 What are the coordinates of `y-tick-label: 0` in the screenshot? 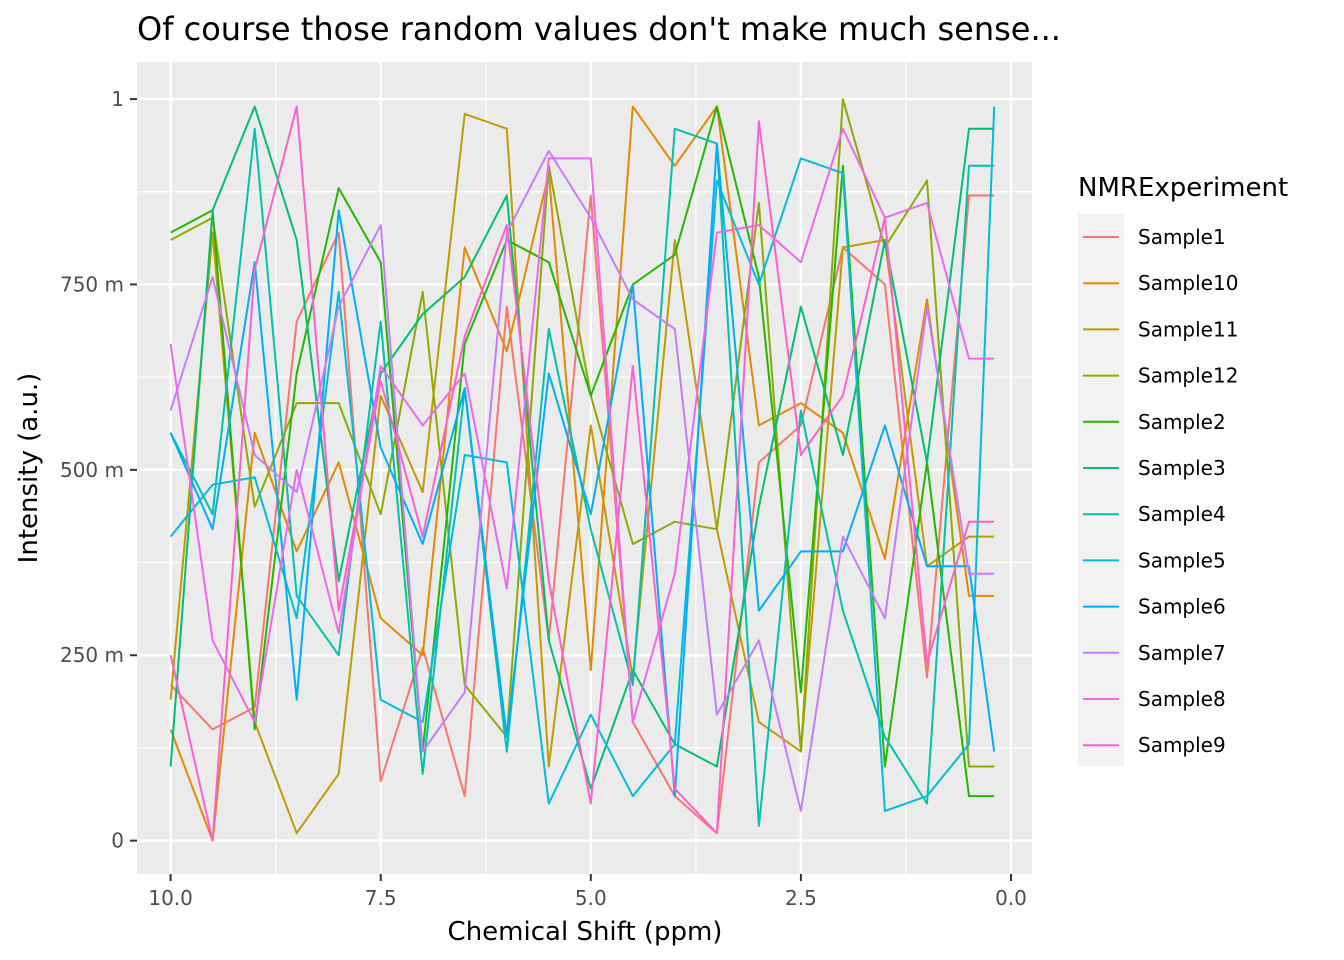 It's located at (117, 841).